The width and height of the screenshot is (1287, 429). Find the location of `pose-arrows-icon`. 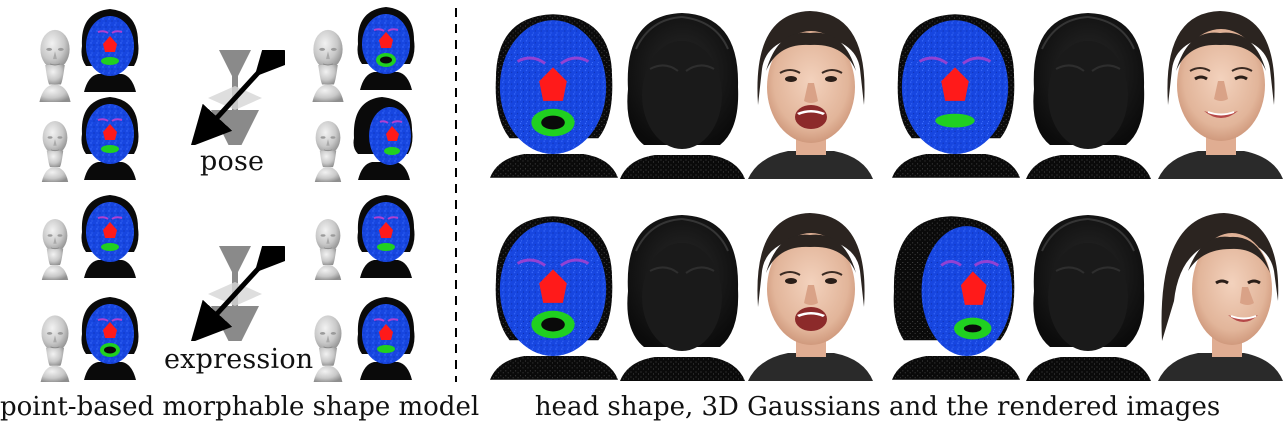

pose-arrows-icon is located at coordinates (237, 97).